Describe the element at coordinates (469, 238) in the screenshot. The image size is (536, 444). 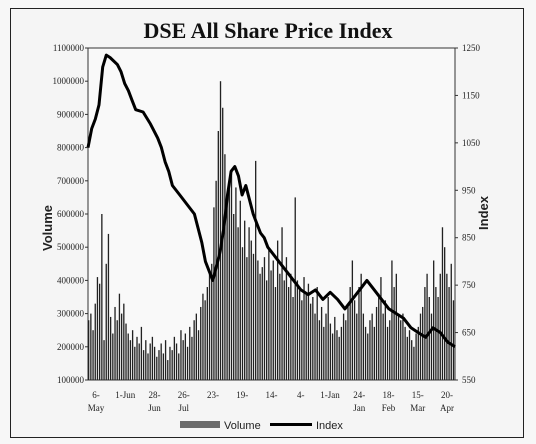
I see `y-right-tick-label: 850` at that location.